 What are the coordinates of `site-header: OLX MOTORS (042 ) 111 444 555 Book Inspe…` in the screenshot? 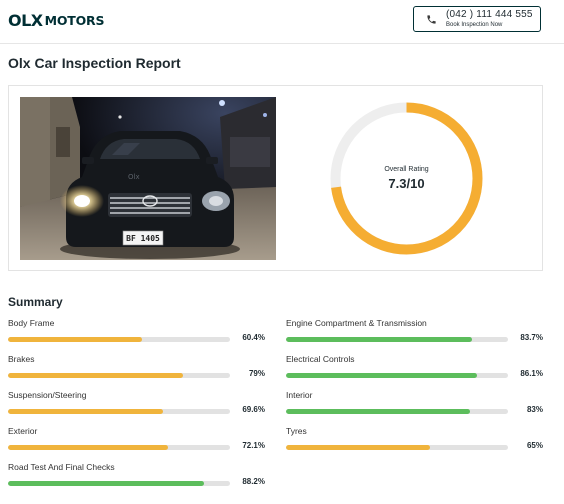 It's located at (282, 22).